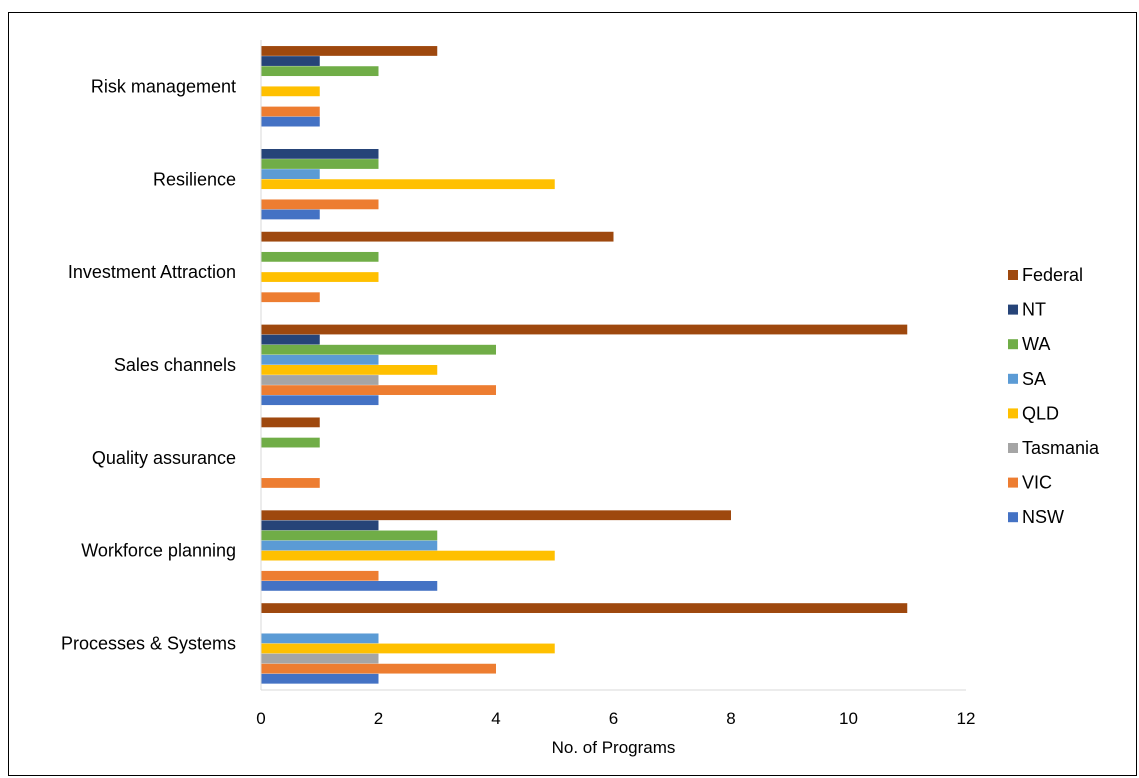 This screenshot has height=778, width=1139. Describe the element at coordinates (290, 174) in the screenshot. I see `bar-resilience-sa` at that location.